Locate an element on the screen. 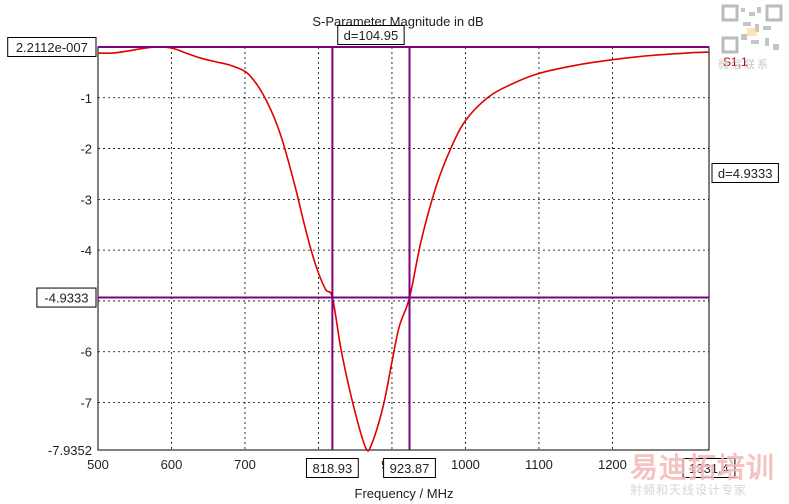  delta-y-label: d=4.9333 is located at coordinates (745, 173).